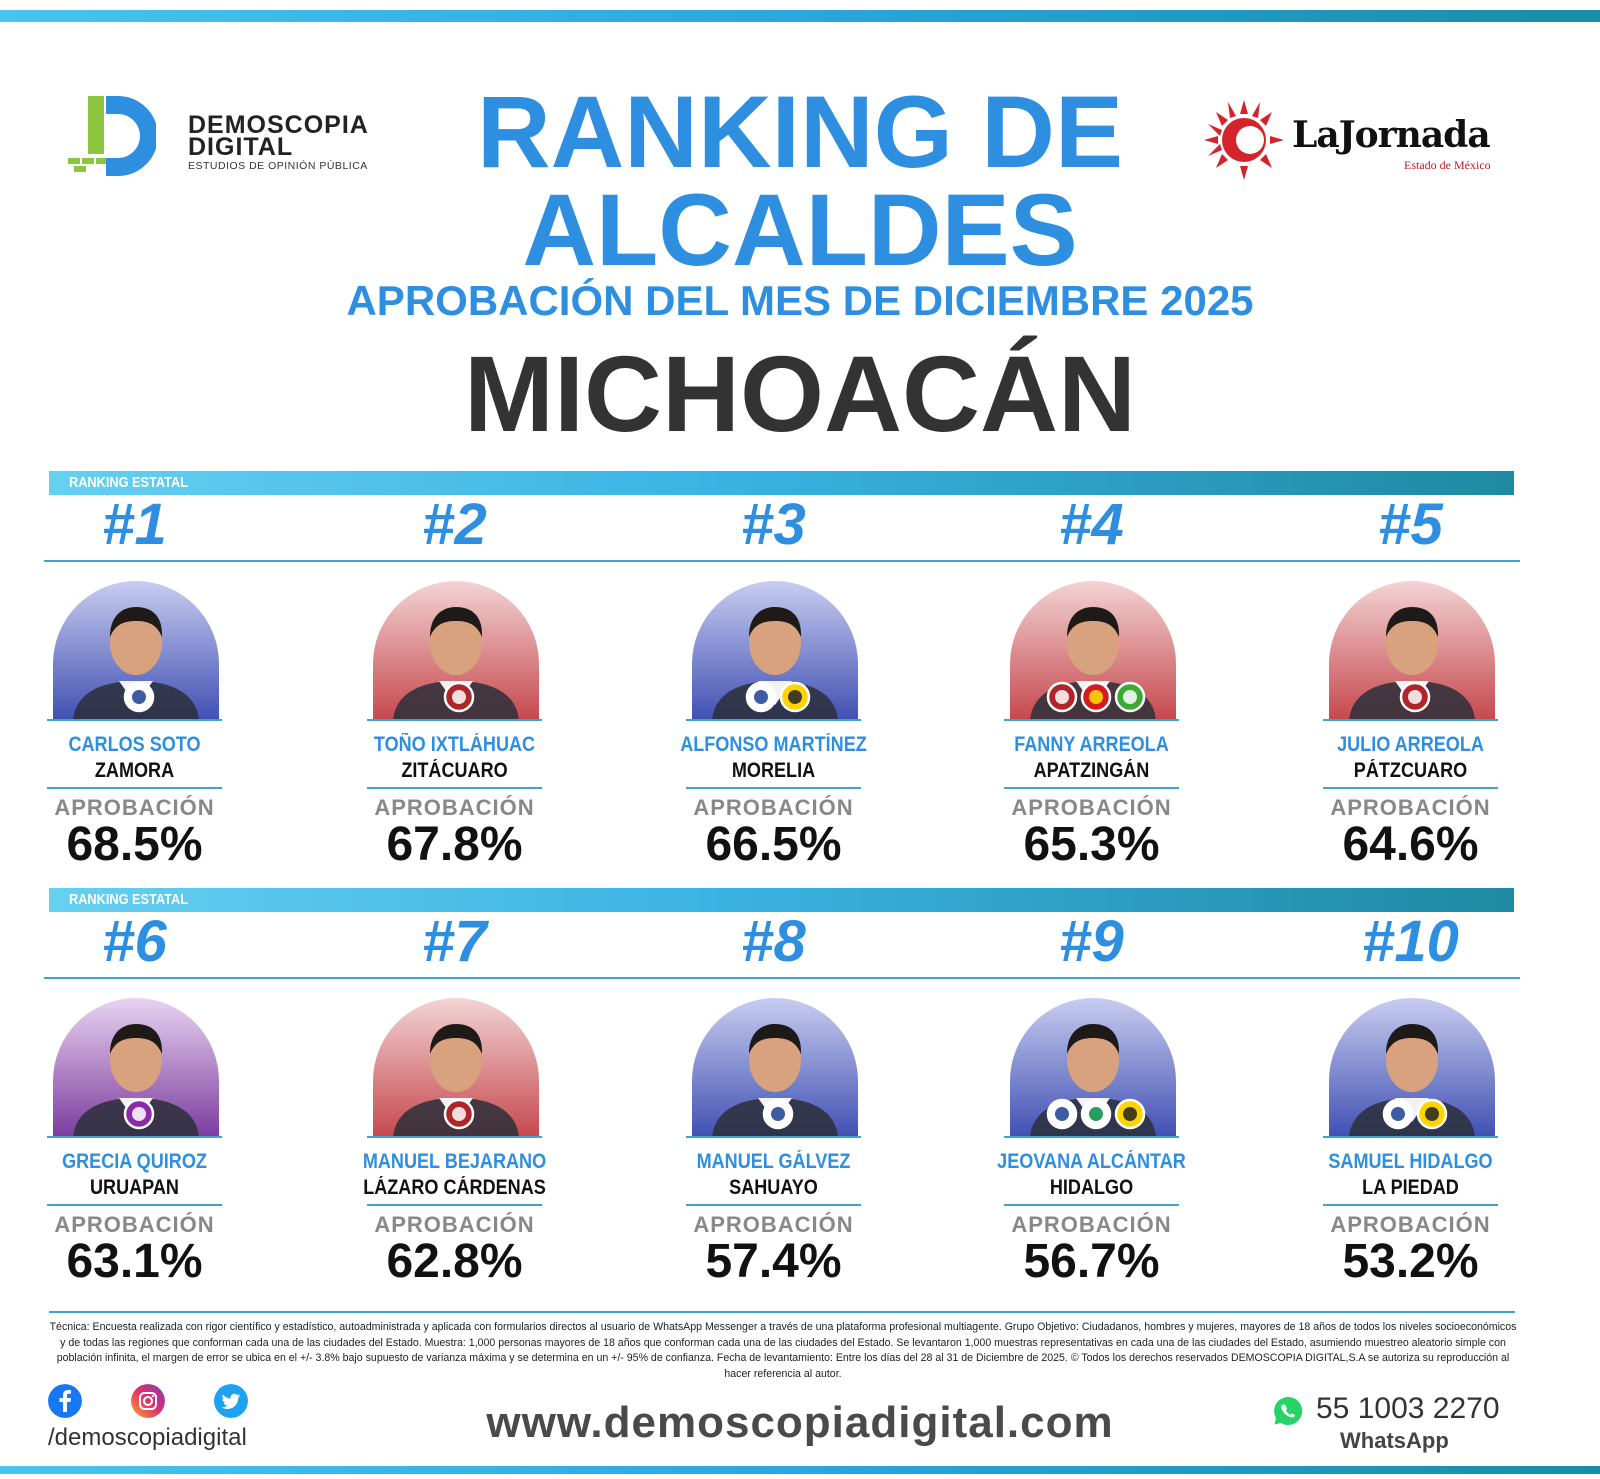 This screenshot has width=1600, height=1479. What do you see at coordinates (1391, 135) in the screenshot?
I see `lajornada-name: LaJornada` at bounding box center [1391, 135].